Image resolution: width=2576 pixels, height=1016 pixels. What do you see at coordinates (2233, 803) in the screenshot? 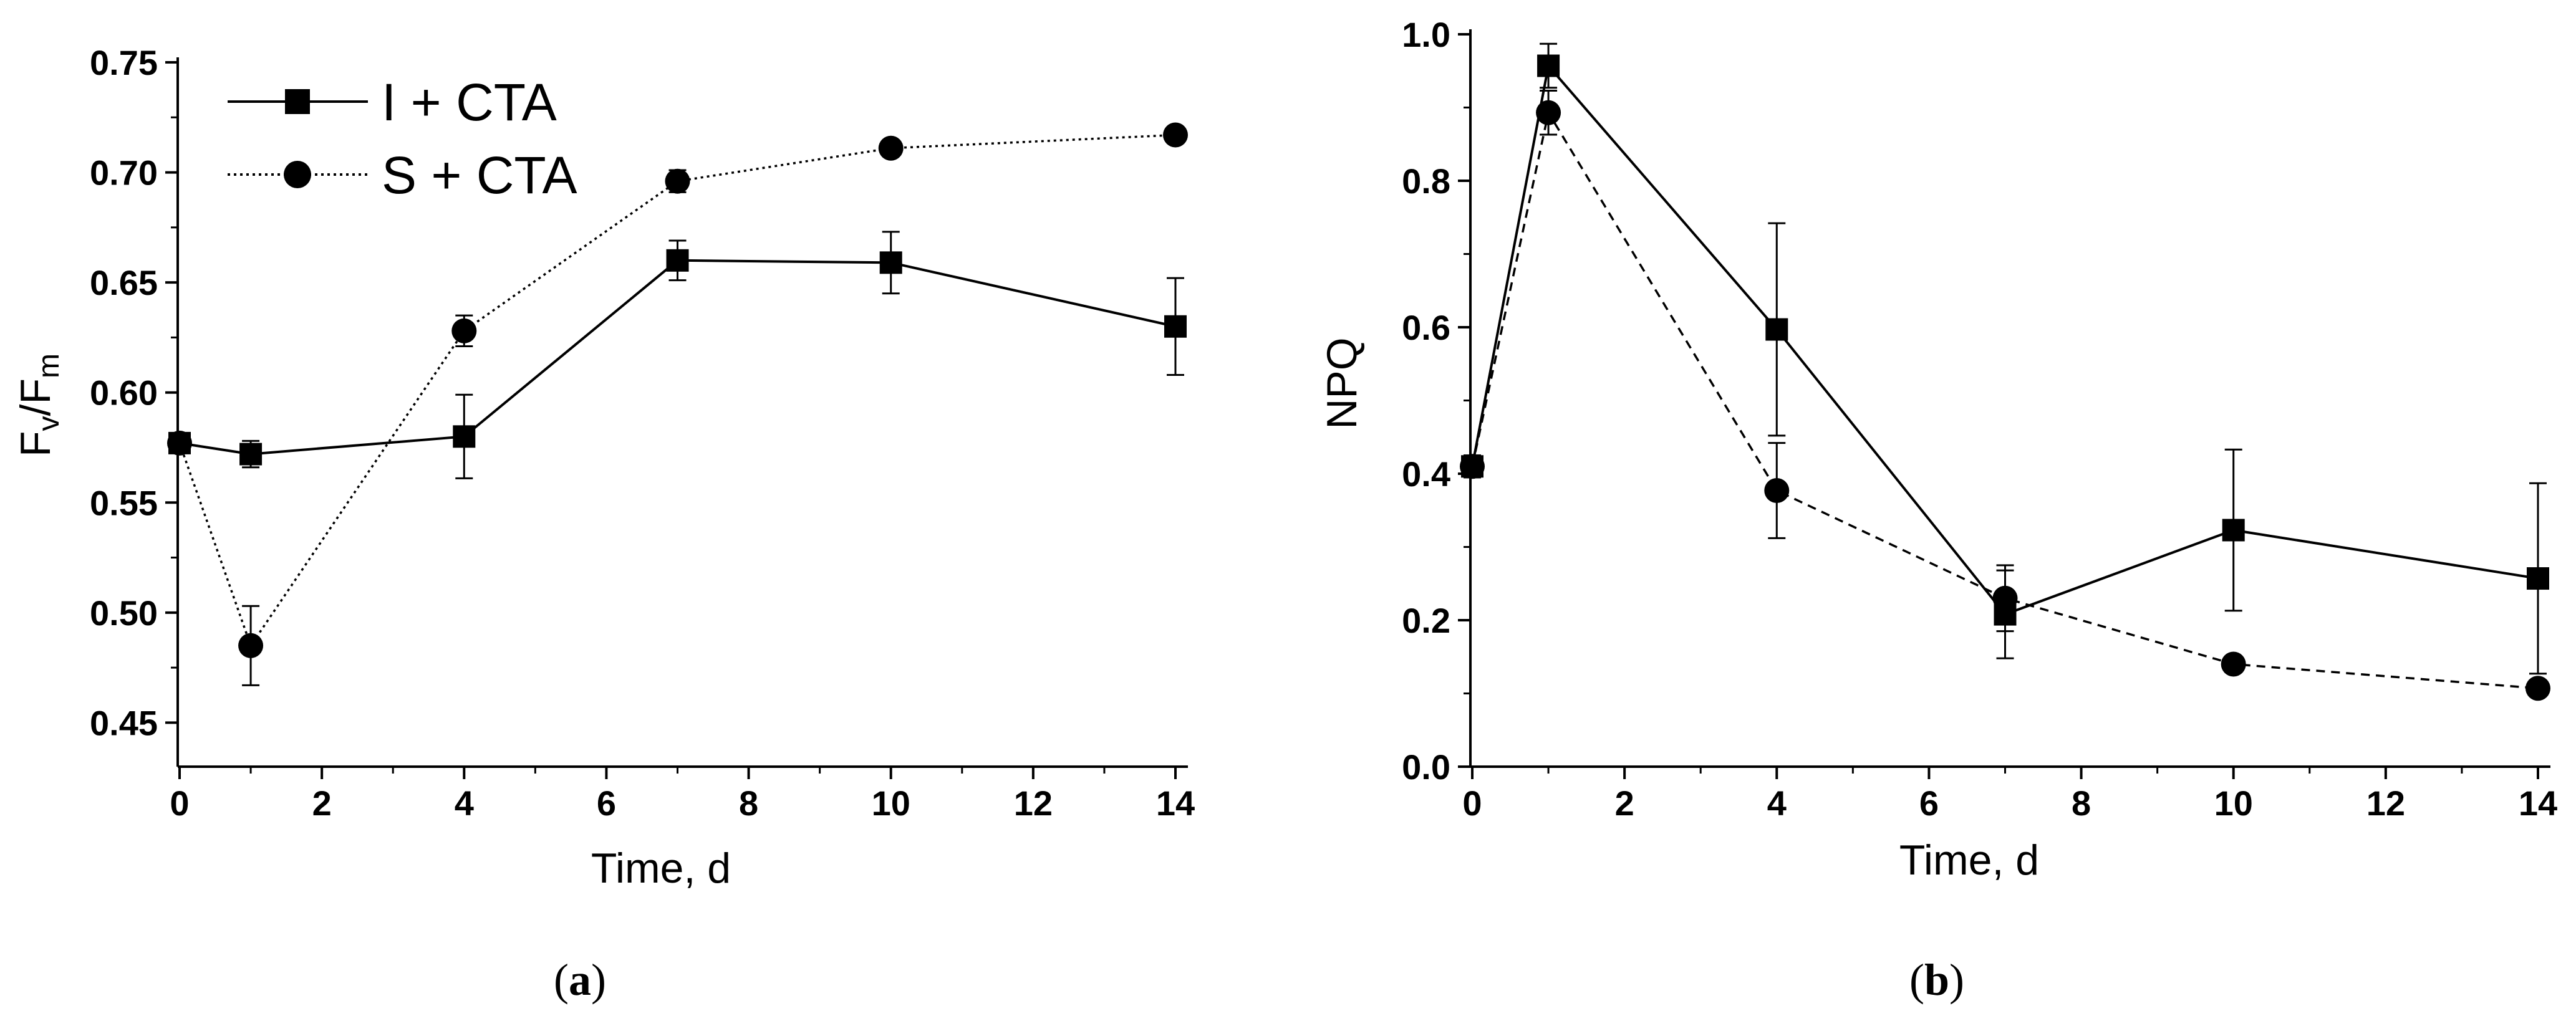
I see `panel-b-x-tick-label: 10` at bounding box center [2233, 803].